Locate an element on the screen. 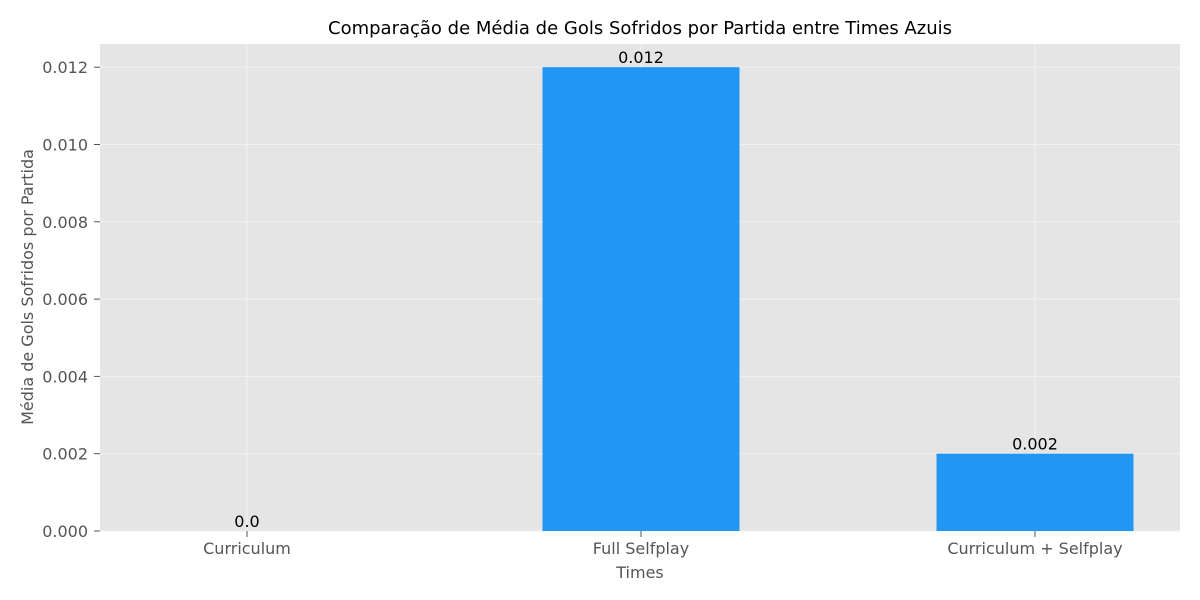 The image size is (1200, 600). bar-value-label: 0.0 is located at coordinates (246, 521).